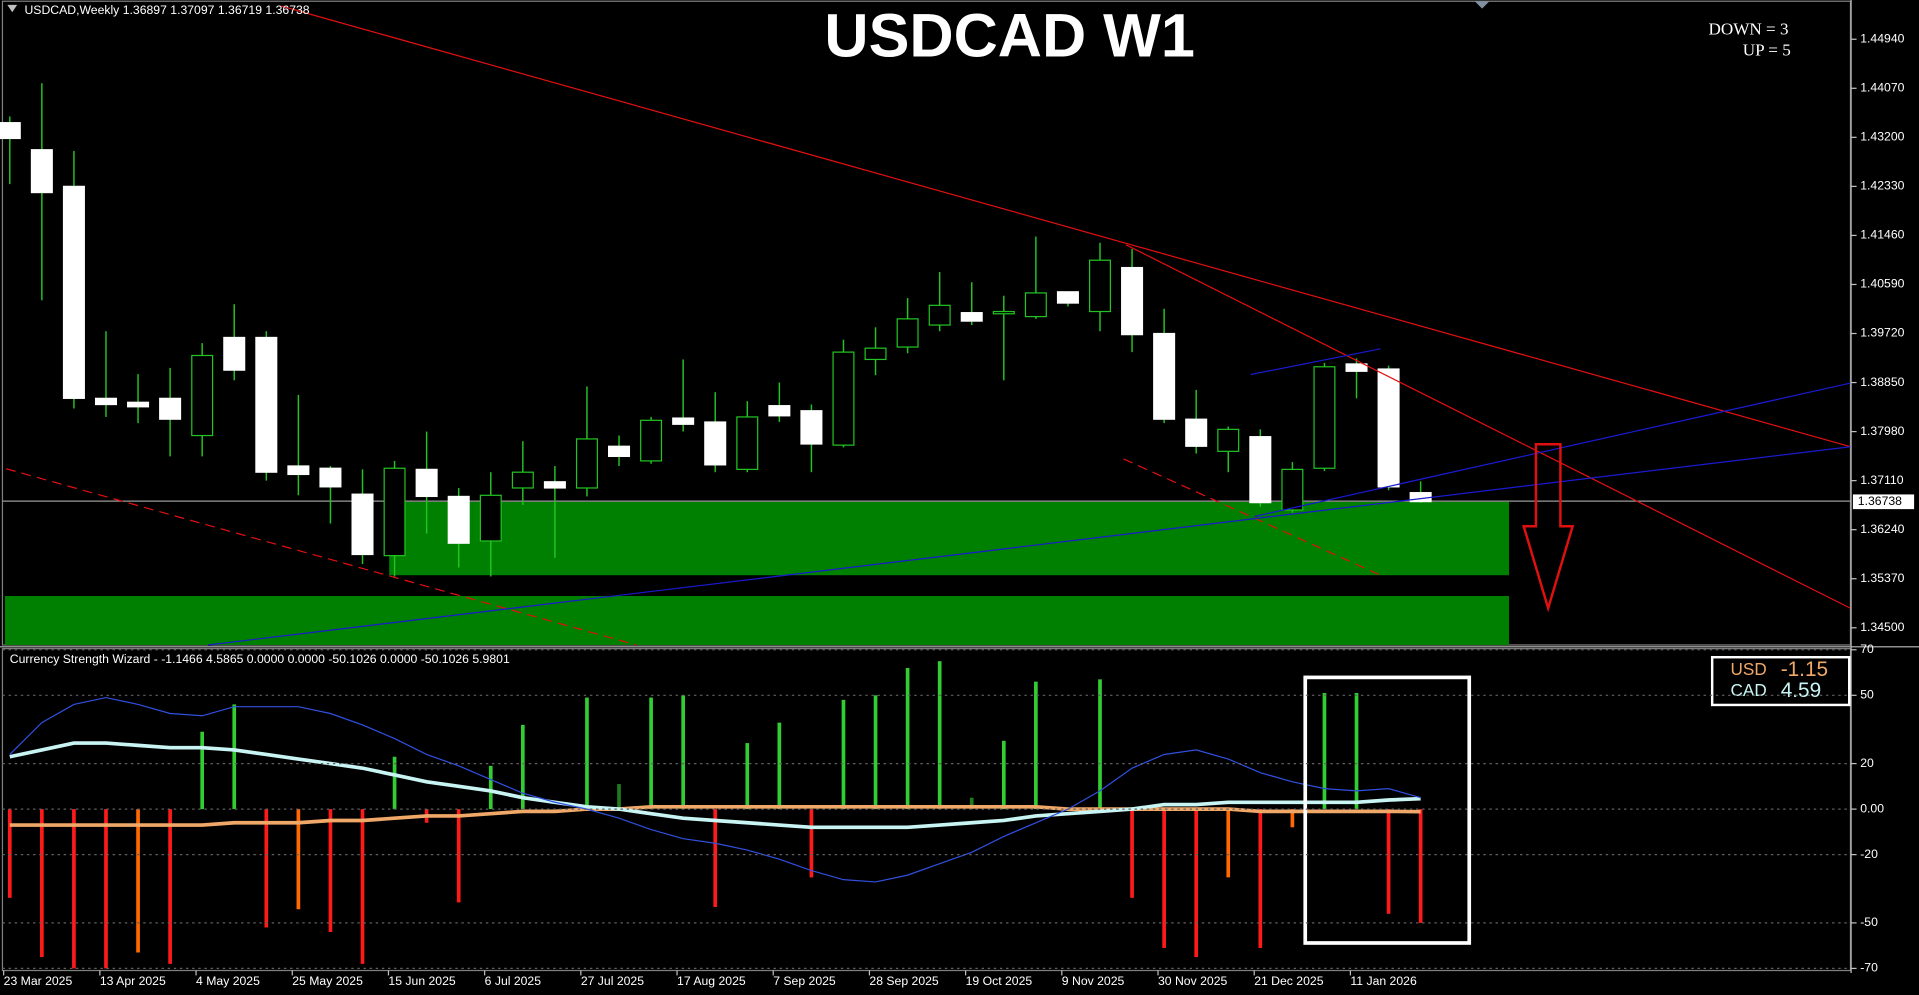 This screenshot has height=995, width=1919. I want to click on current-price-label: 1.36738, so click(1880, 501).